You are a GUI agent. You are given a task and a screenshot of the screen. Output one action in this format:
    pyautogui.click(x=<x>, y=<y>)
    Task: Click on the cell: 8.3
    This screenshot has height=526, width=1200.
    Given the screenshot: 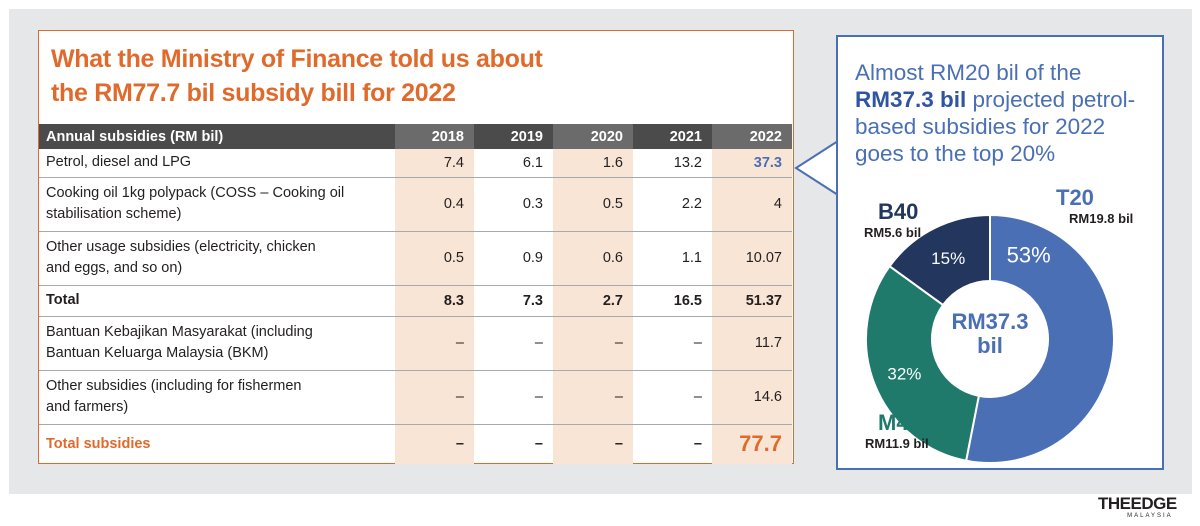 What is the action you would take?
    pyautogui.click(x=434, y=301)
    